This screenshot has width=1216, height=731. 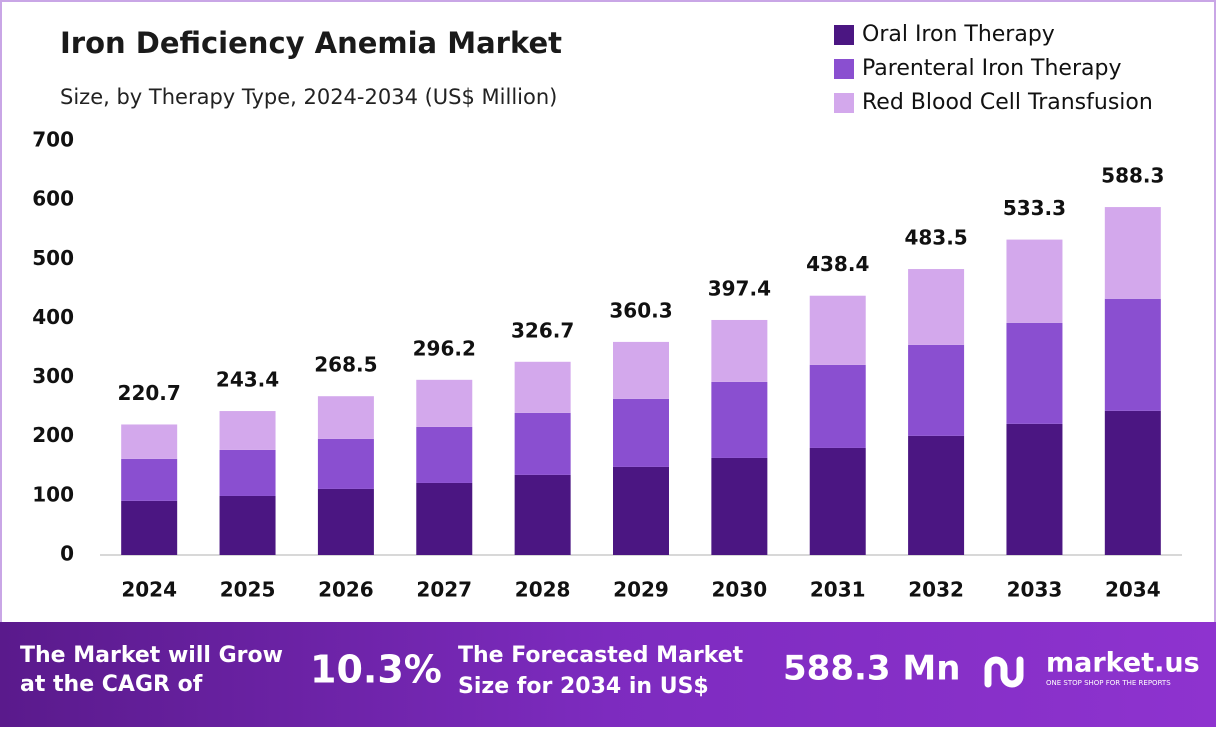 I want to click on cagr-value: 10.3%, so click(x=376, y=670).